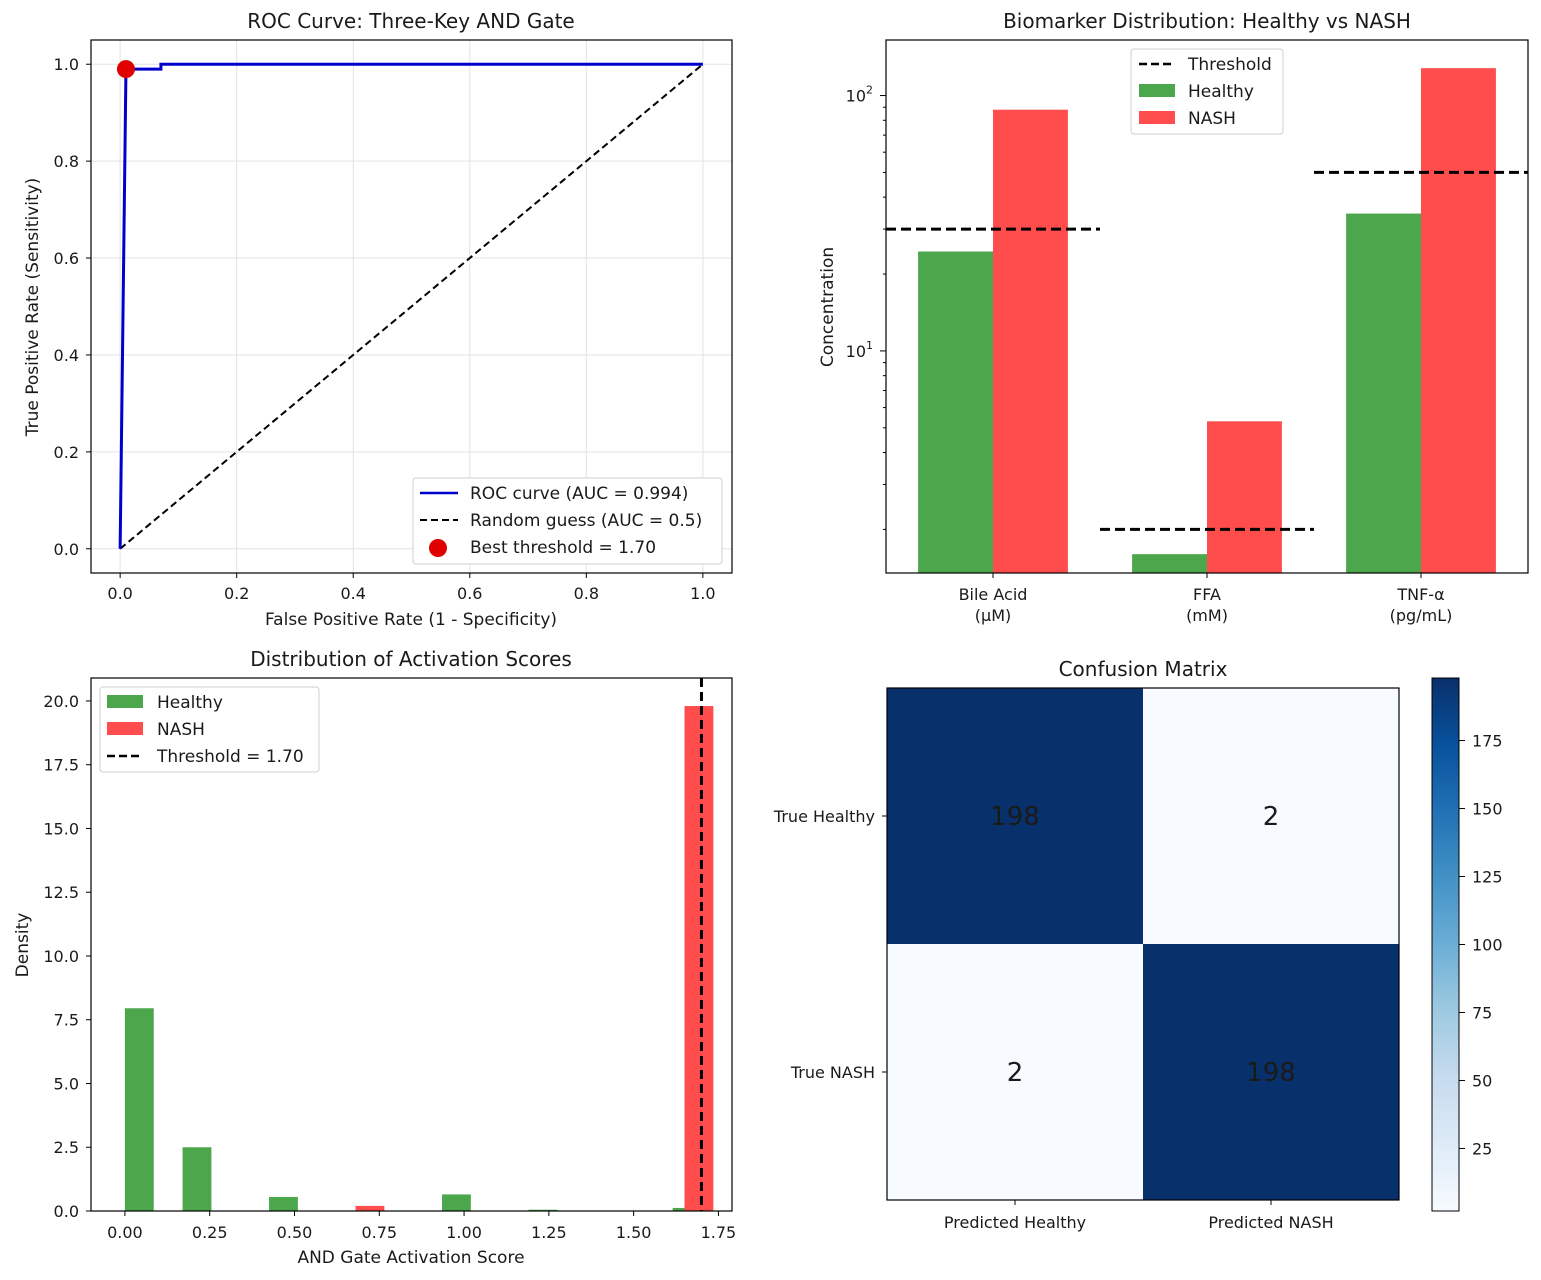  Describe the element at coordinates (61, 956) in the screenshot. I see `act-ytick-label: 10.0` at that location.